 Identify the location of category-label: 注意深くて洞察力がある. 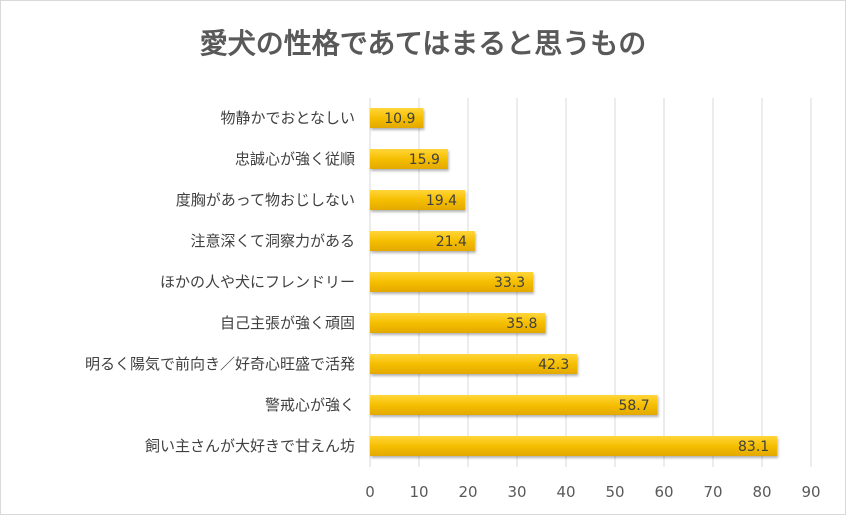
(272, 241).